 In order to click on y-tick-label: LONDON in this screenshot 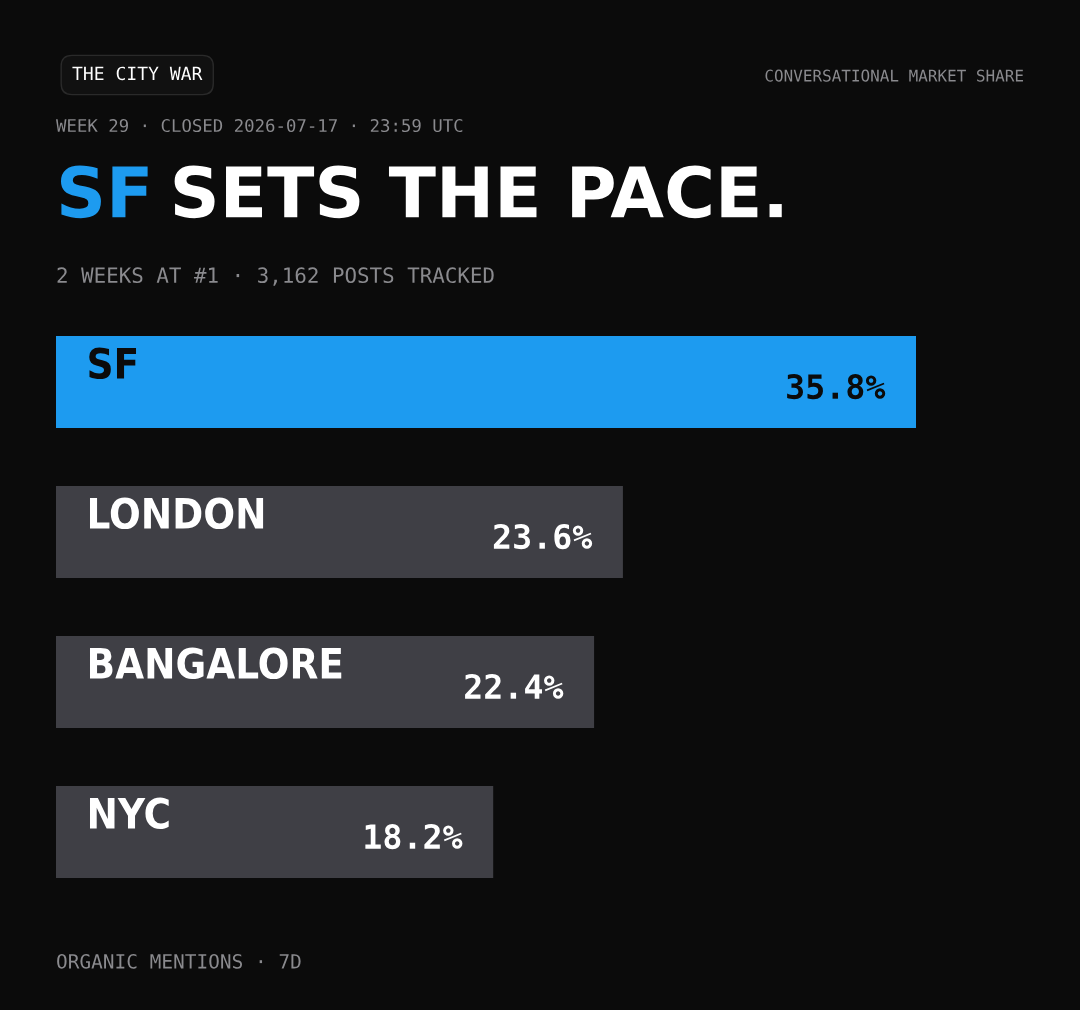, I will do `click(176, 513)`.